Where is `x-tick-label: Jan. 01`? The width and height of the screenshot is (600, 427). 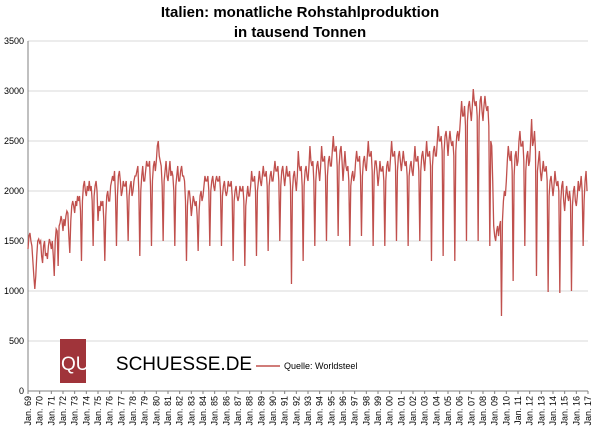 x-tick-label: Jan. 01 is located at coordinates (401, 411).